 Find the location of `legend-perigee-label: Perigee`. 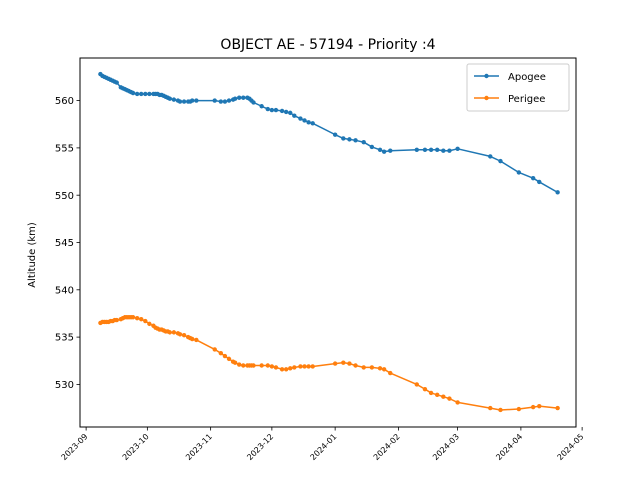

legend-perigee-label: Perigee is located at coordinates (526, 99).